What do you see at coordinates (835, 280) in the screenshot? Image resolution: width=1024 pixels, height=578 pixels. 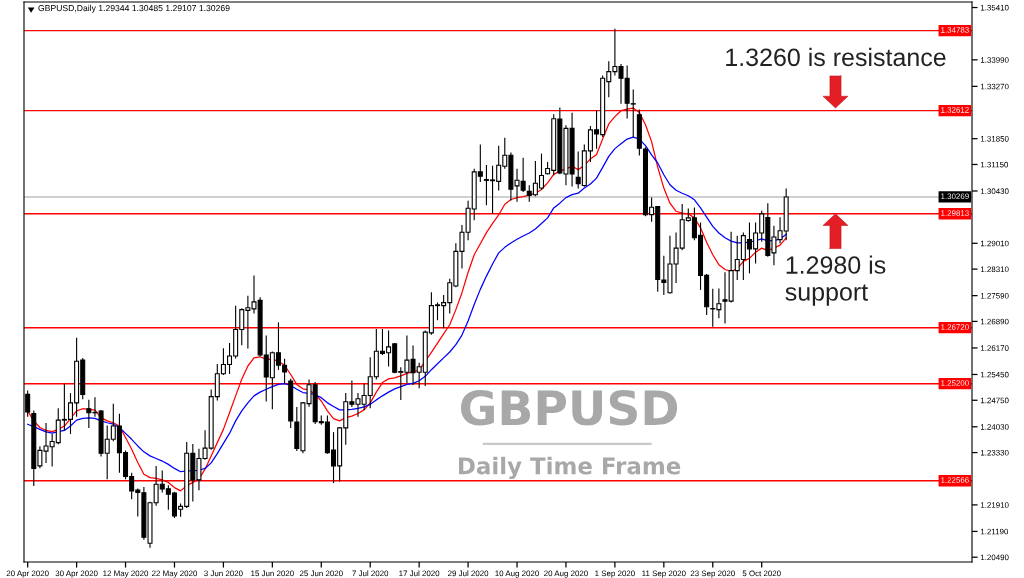 I see `annotation: 1.2980 is support` at bounding box center [835, 280].